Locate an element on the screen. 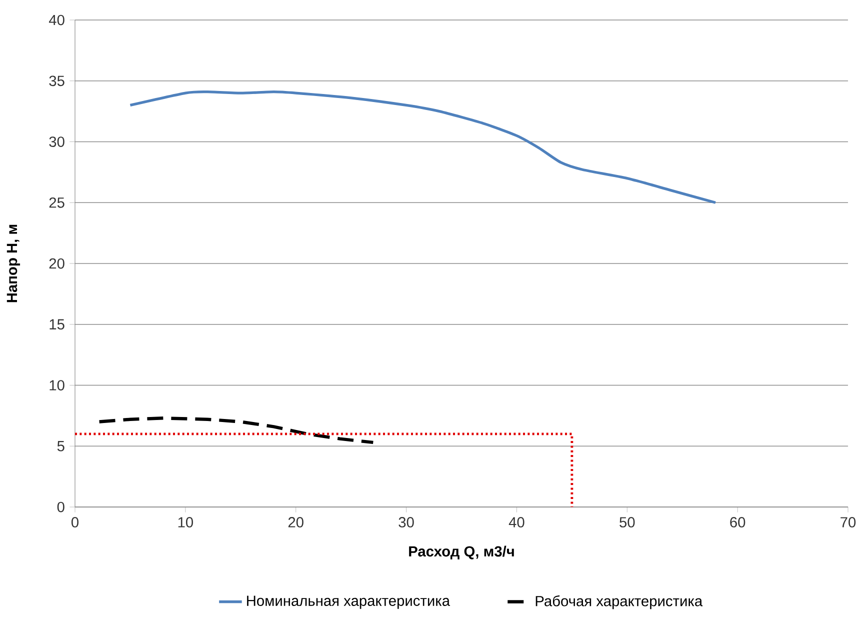  x-tick-label: 0 is located at coordinates (74, 522).